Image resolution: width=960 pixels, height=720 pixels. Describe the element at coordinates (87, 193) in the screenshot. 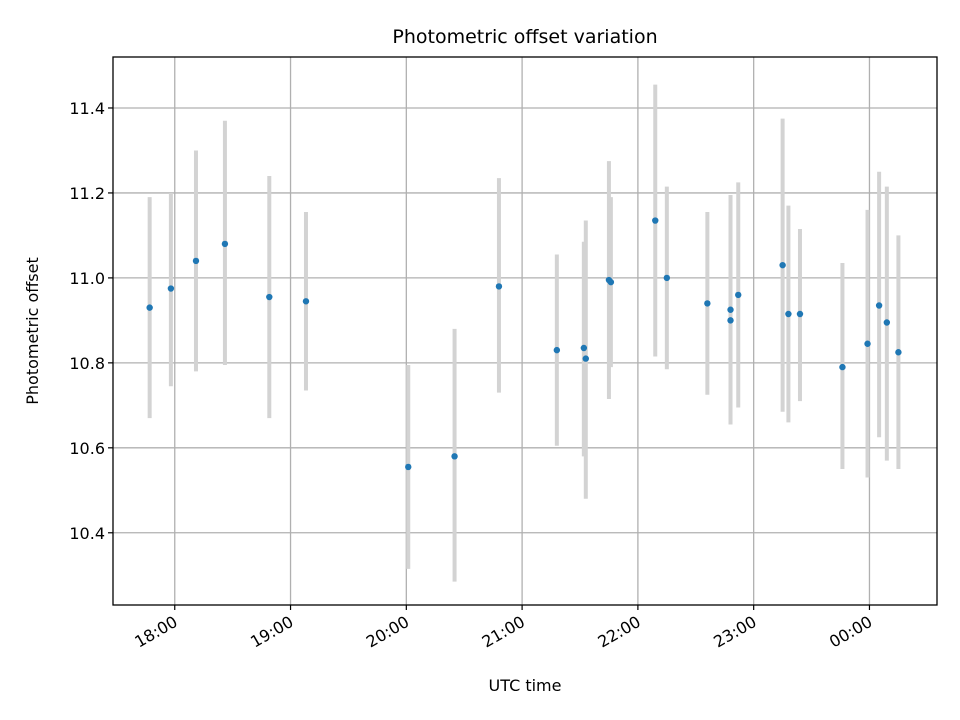

I see `y-tick-label: 11.2` at that location.